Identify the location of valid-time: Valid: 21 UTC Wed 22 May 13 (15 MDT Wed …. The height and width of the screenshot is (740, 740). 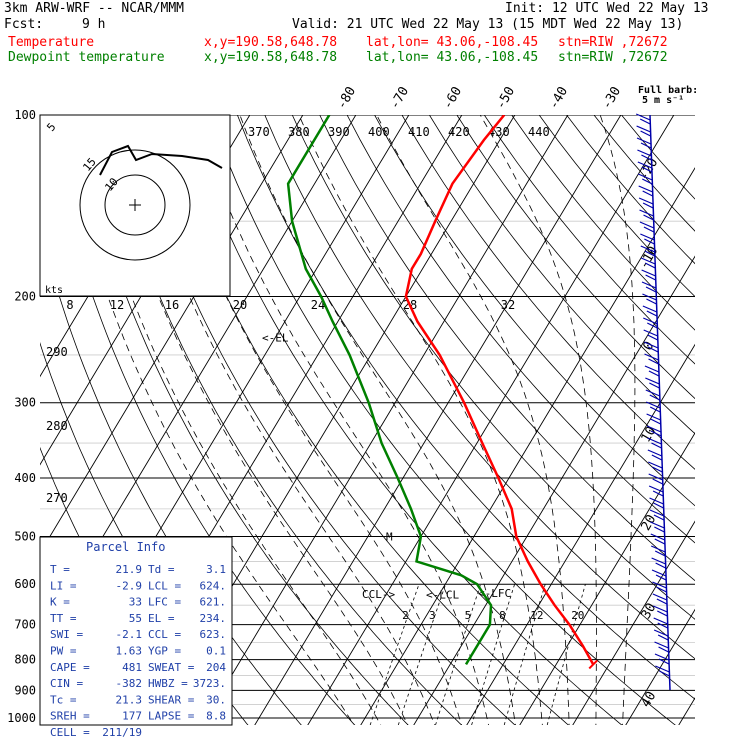
(488, 24).